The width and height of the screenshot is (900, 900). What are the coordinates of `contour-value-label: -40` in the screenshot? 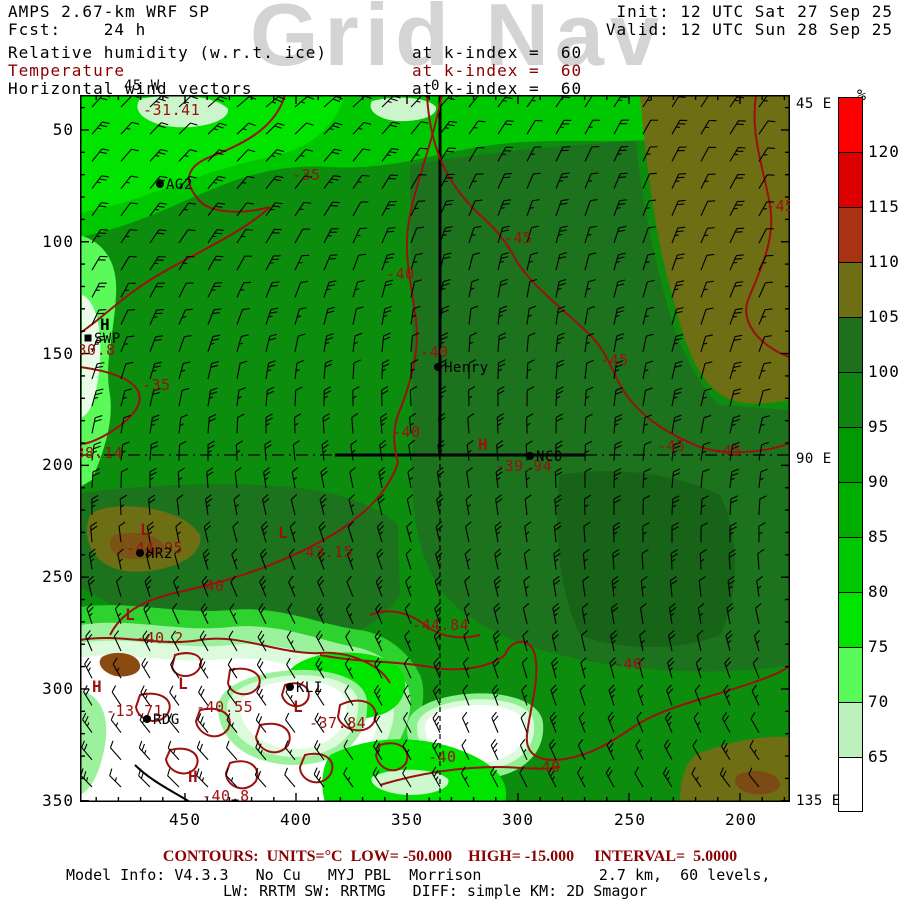 It's located at (400, 274).